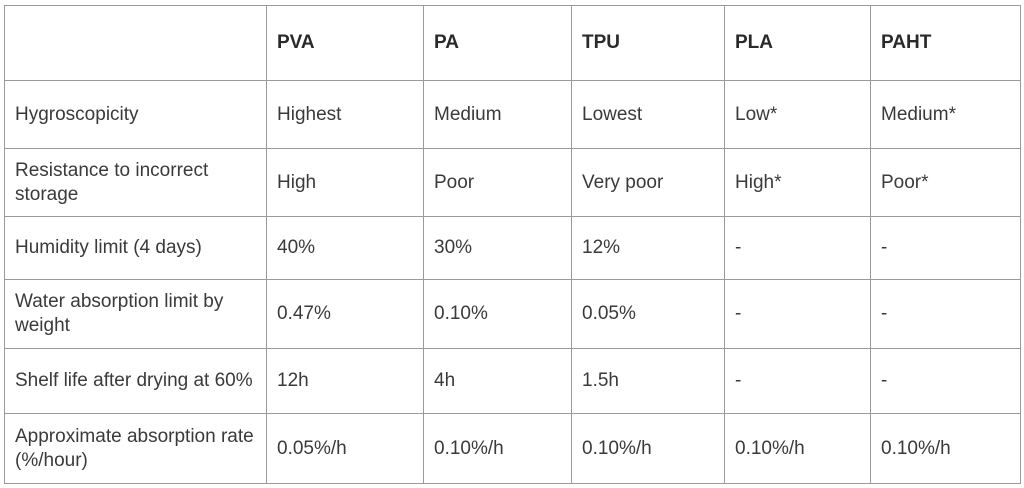 The height and width of the screenshot is (488, 1024). Describe the element at coordinates (345, 43) in the screenshot. I see `header-cell-pva: PVA` at that location.